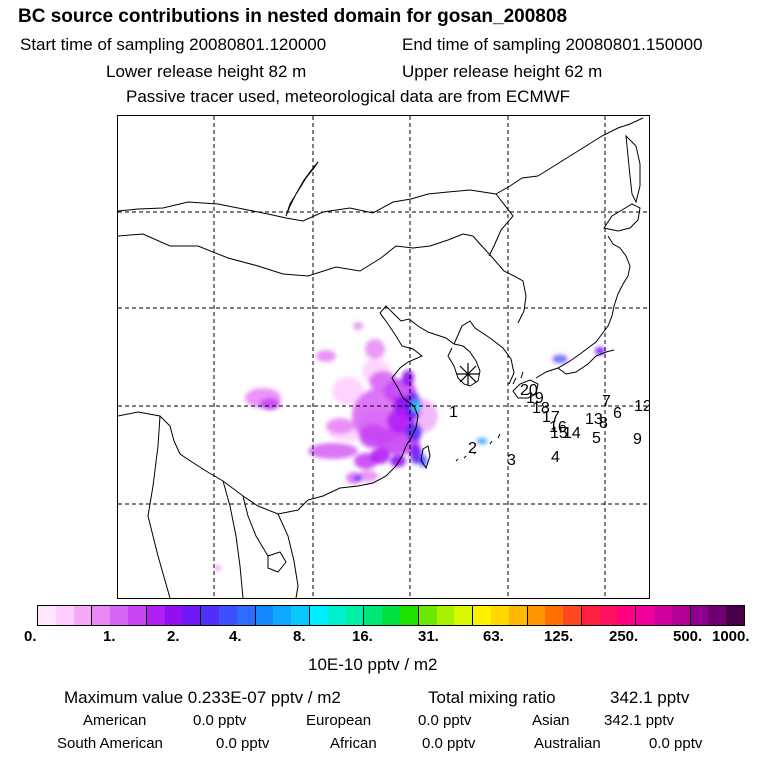 This screenshot has height=768, width=768. Describe the element at coordinates (688, 636) in the screenshot. I see `scale-tick: 500.` at that location.